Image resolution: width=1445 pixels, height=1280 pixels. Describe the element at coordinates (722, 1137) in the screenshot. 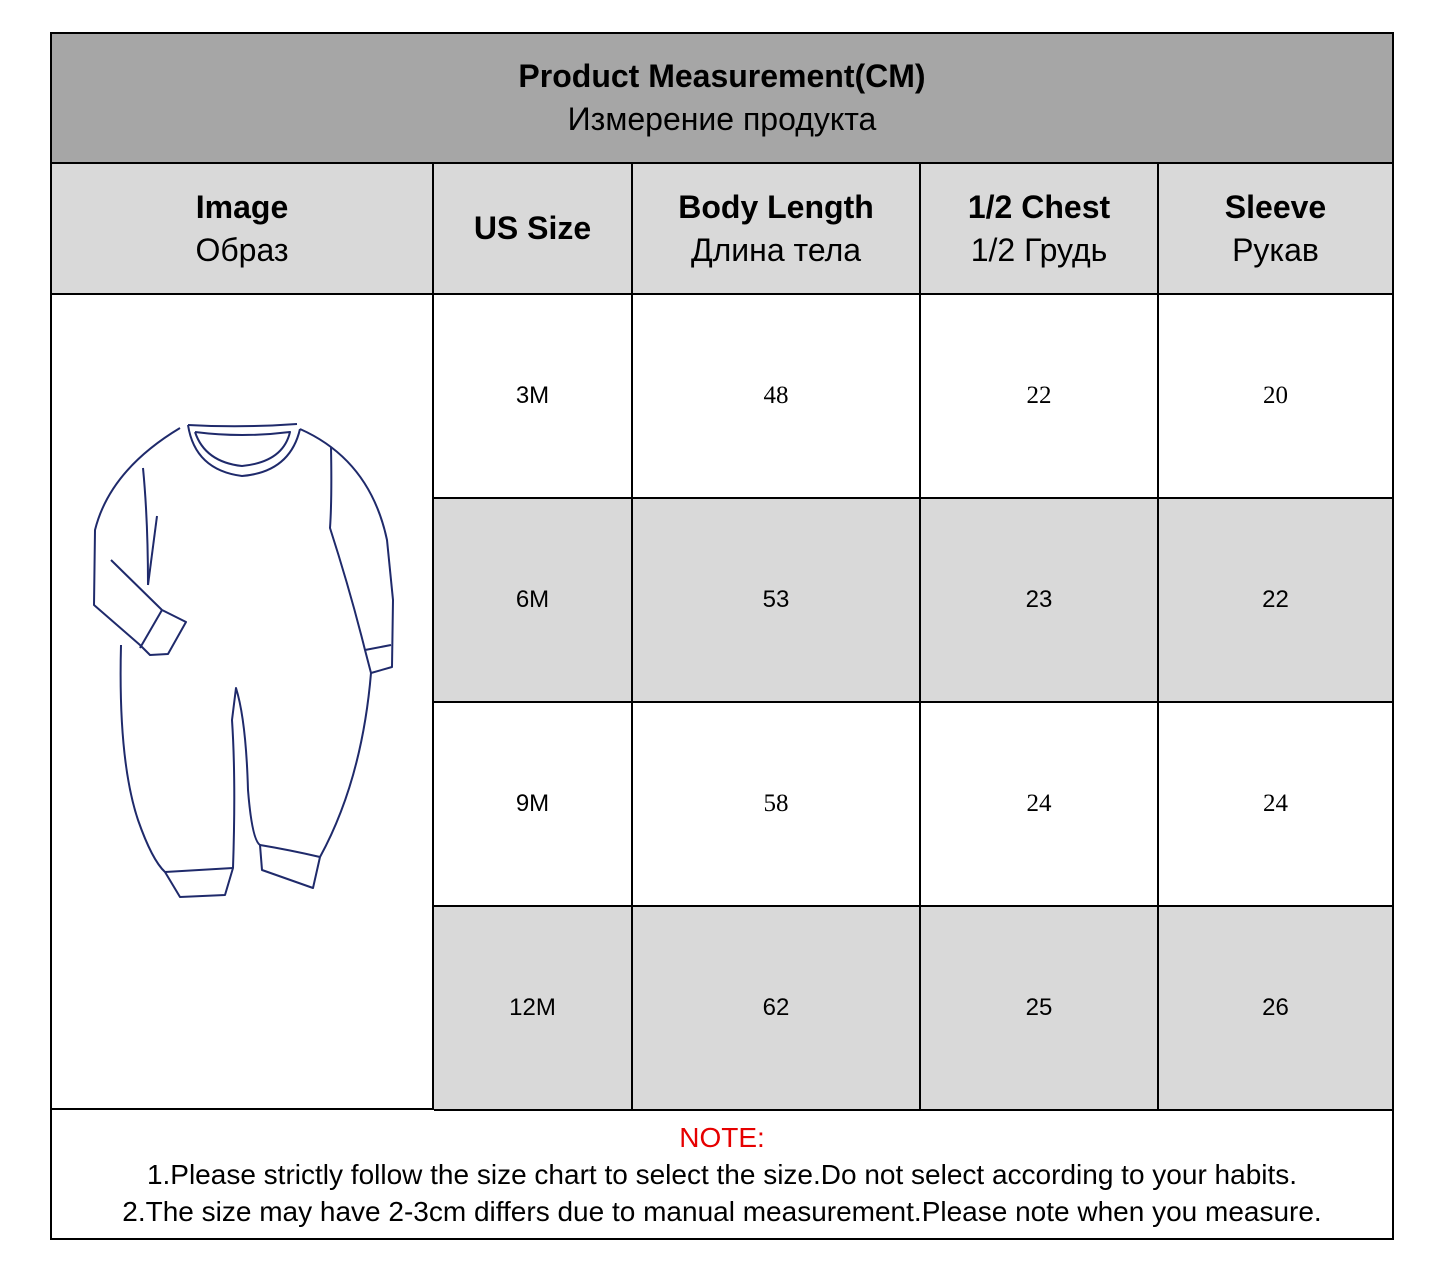

I see `note-label: NOTE:` at that location.